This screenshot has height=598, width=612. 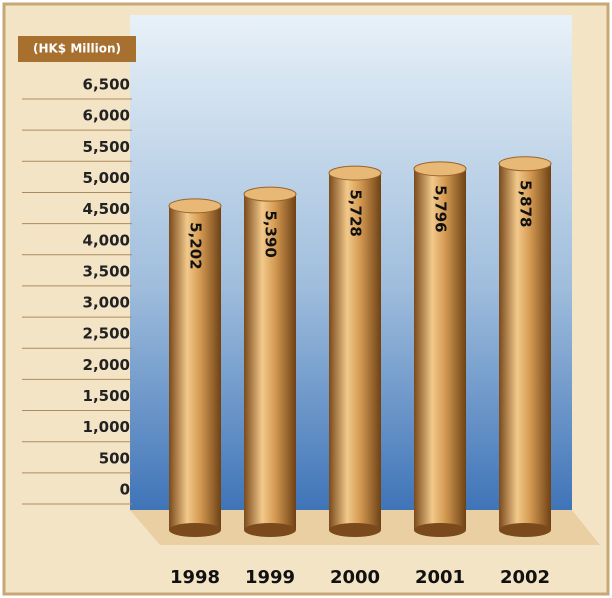 I want to click on value-label: 5,202, so click(x=196, y=245).